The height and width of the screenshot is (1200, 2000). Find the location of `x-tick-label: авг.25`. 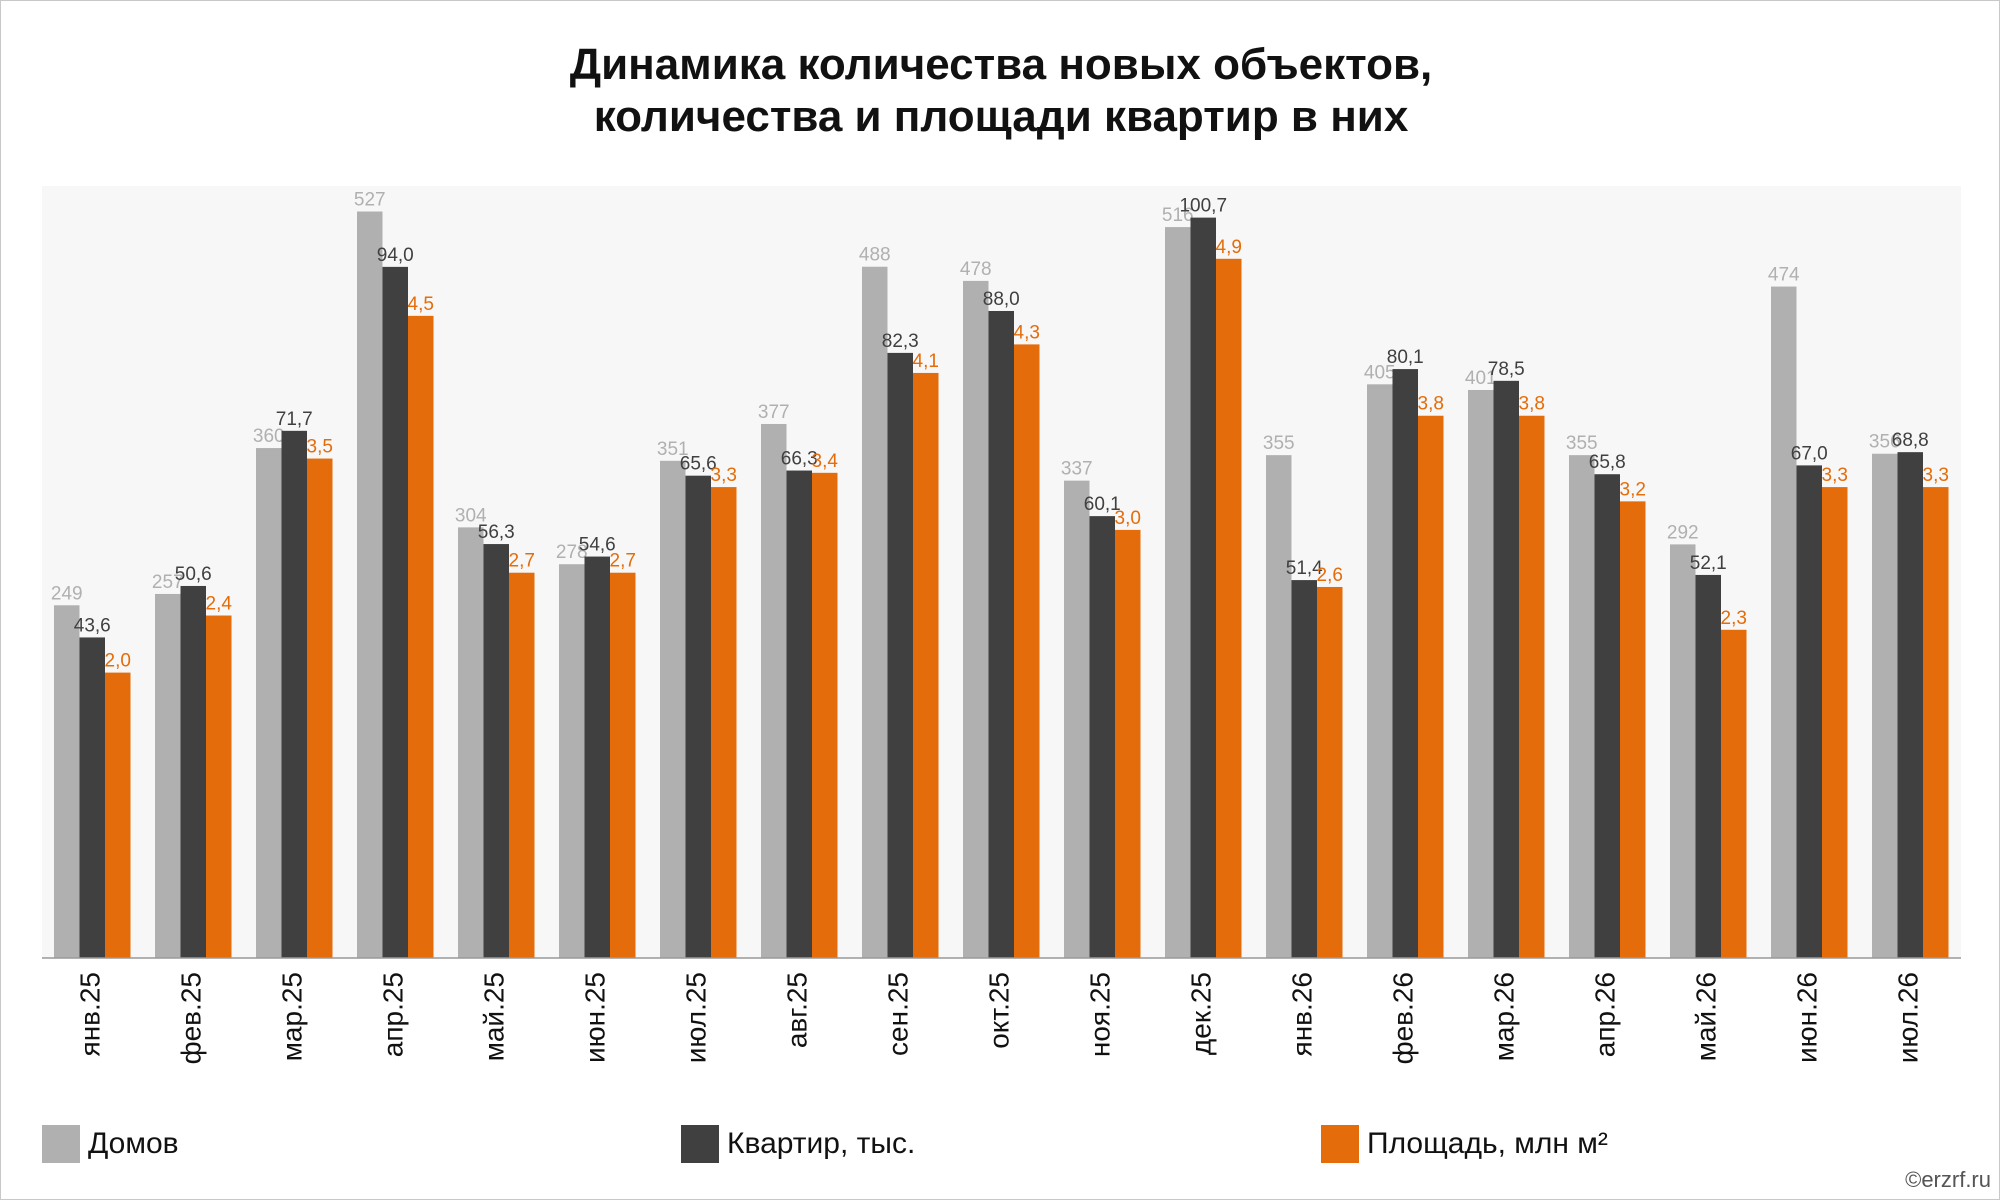

x-tick-label: авг.25 is located at coordinates (797, 1010).